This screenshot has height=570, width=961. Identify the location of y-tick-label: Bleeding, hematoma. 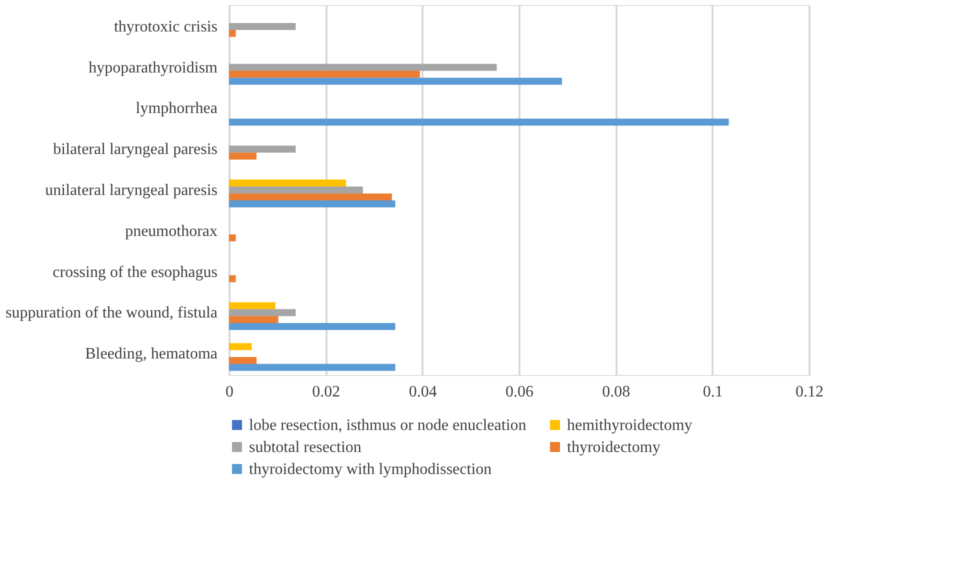
(151, 354).